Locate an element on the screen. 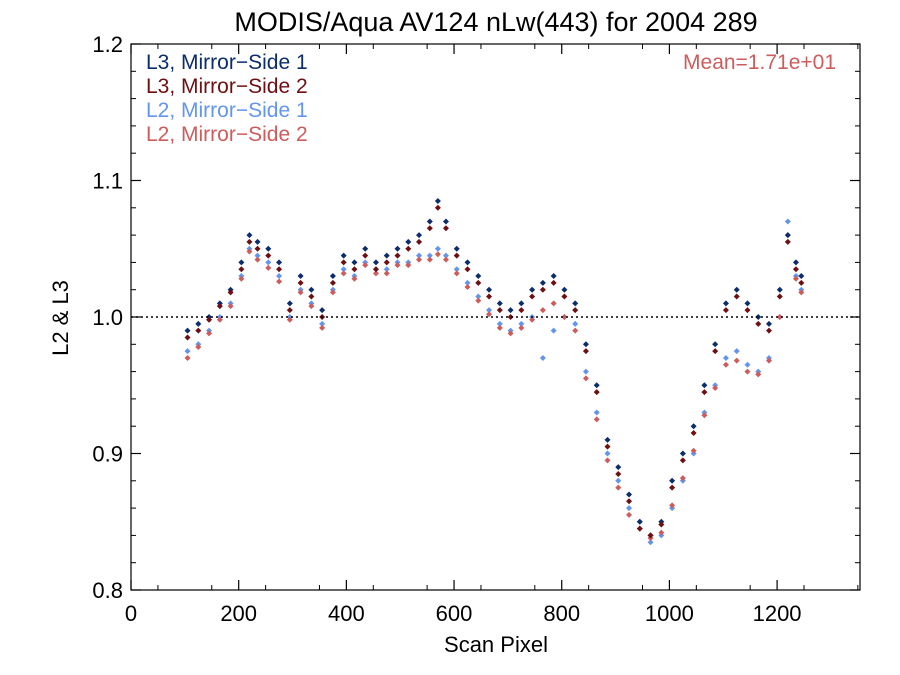  y-tick-label: 0.9 is located at coordinates (107, 454).